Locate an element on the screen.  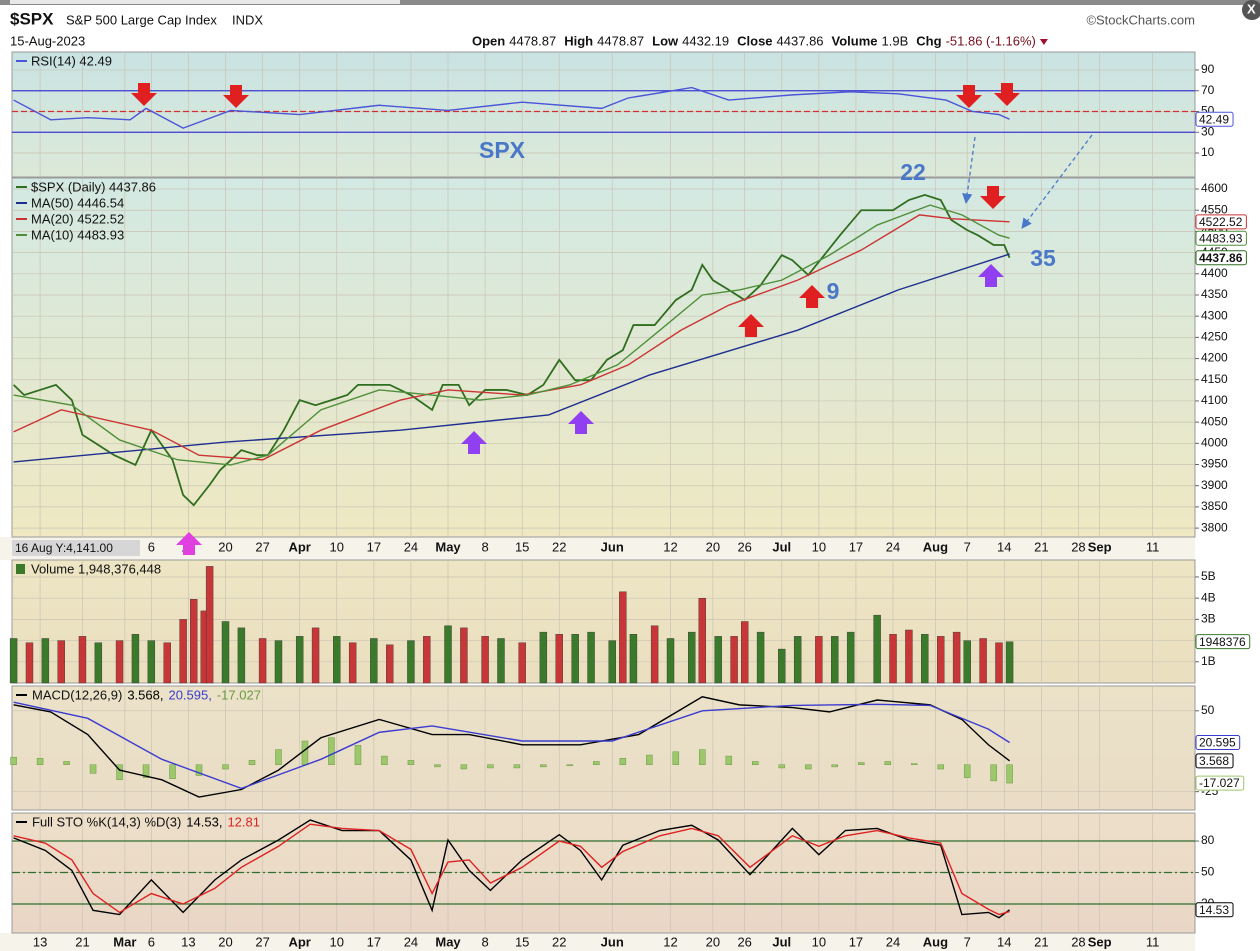
y-tick-label: 4600 is located at coordinates (1214, 188).